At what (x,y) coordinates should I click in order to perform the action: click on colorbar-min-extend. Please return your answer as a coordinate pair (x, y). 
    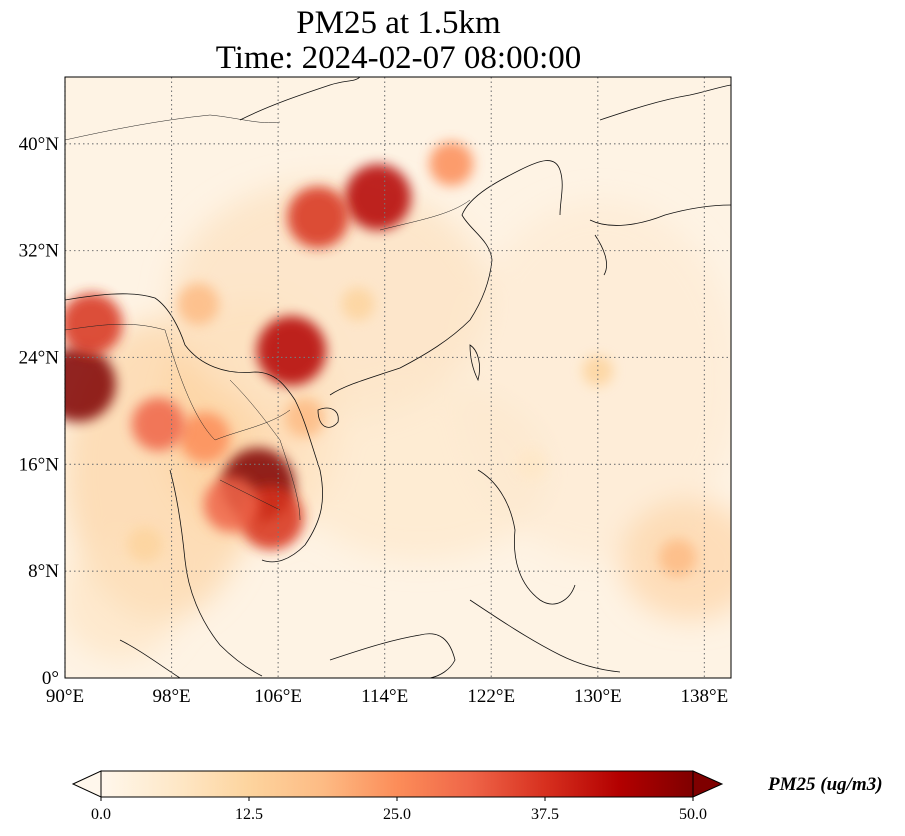
    Looking at the image, I should click on (86, 784).